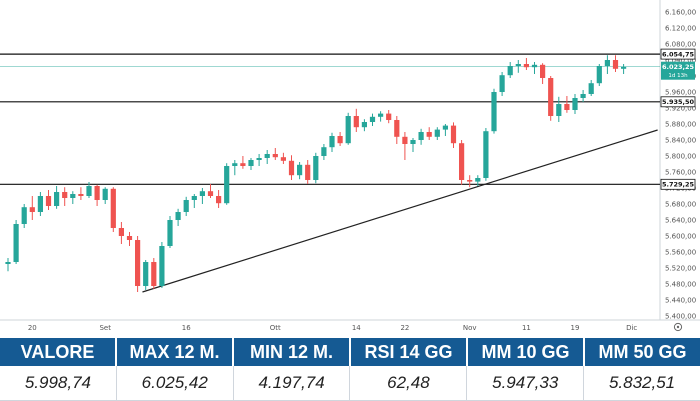 The image size is (700, 401). I want to click on y-tick-label: 5.880,00, so click(680, 125).